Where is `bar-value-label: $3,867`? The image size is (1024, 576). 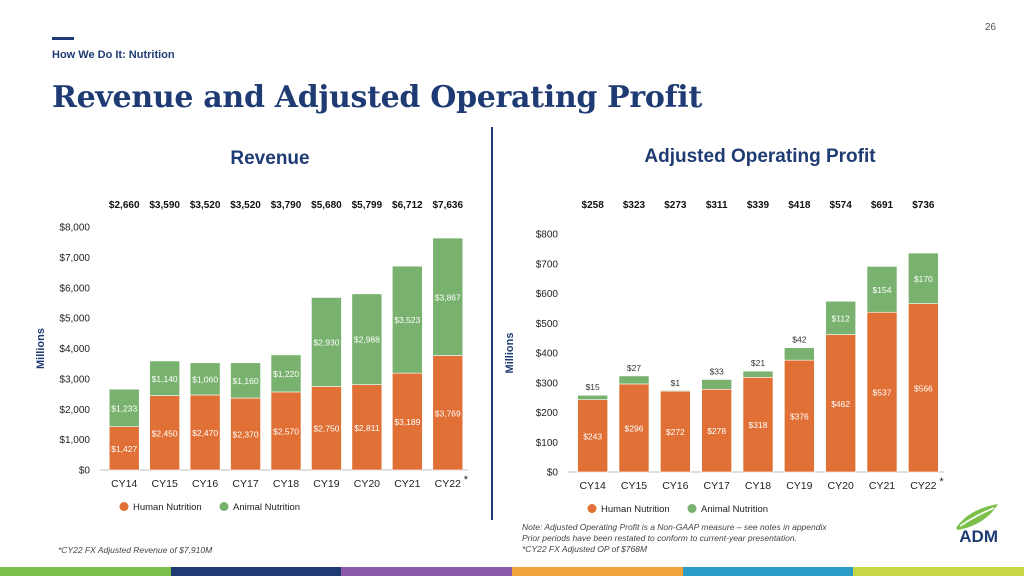
bar-value-label: $3,867 is located at coordinates (448, 297).